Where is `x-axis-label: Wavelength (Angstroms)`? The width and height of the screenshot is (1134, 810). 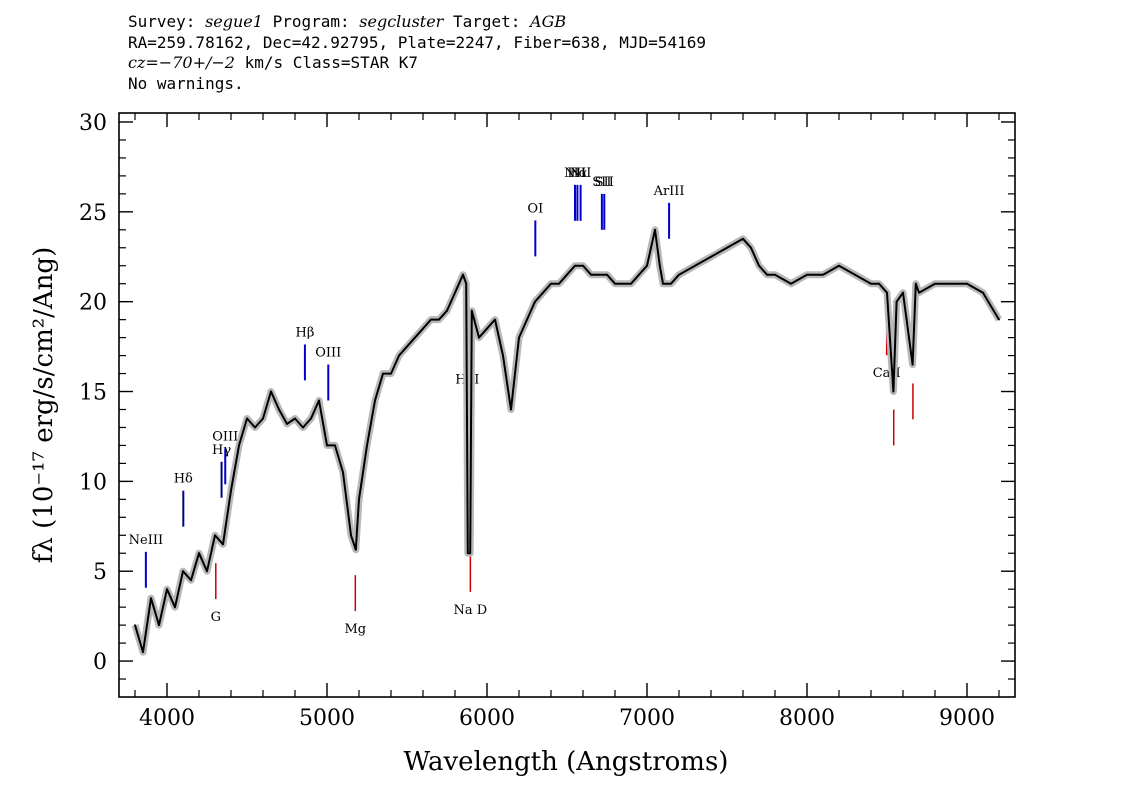 x-axis-label: Wavelength (Angstroms) is located at coordinates (566, 762).